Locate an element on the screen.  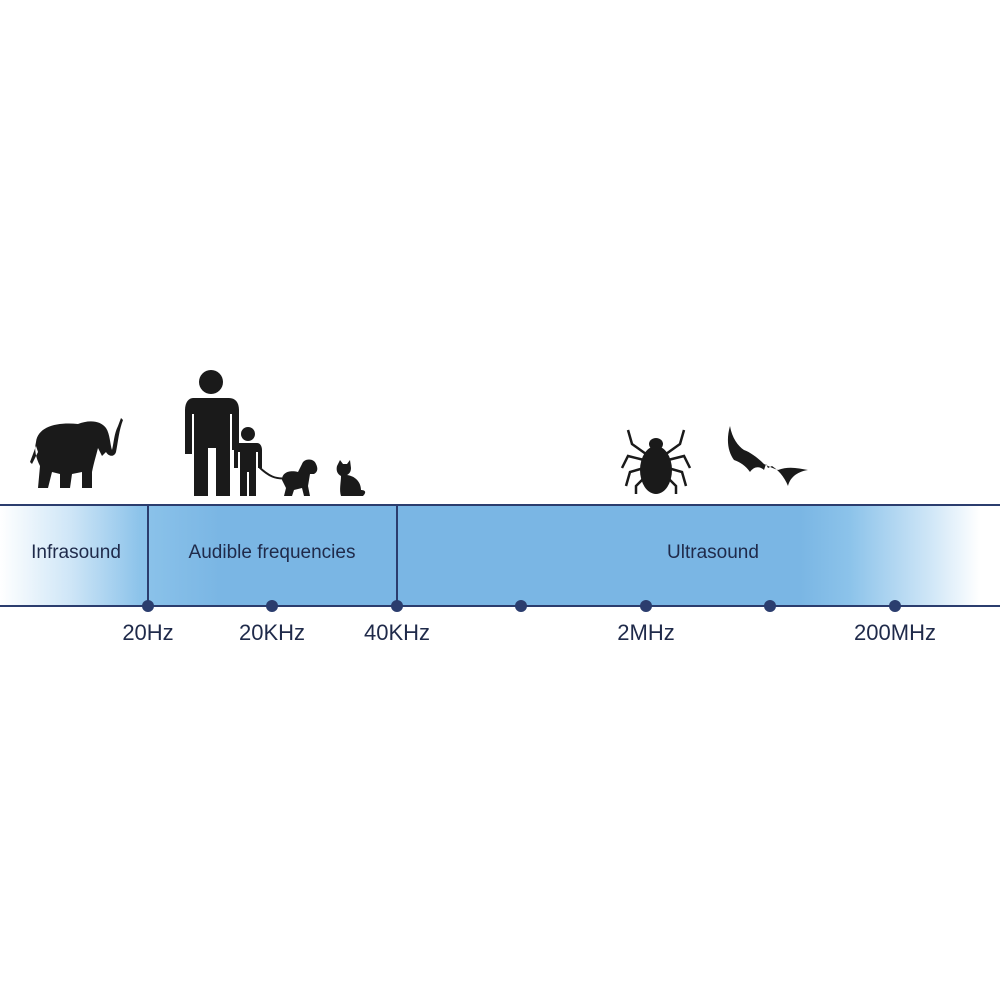
frequency-band is located at coordinates (500, 555).